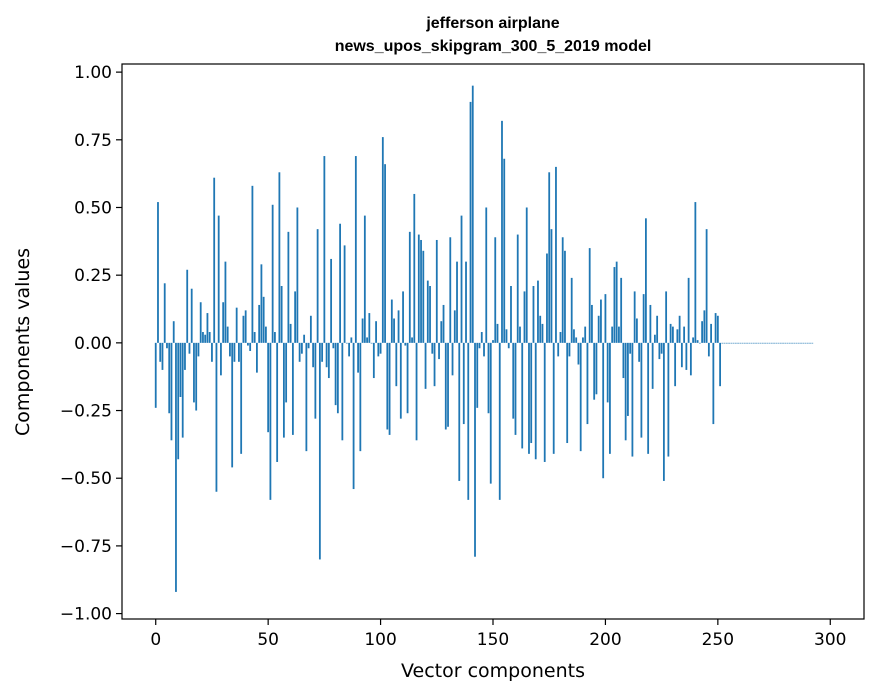 The image size is (880, 700). Describe the element at coordinates (493, 640) in the screenshot. I see `x-tick-label: 150` at that location.